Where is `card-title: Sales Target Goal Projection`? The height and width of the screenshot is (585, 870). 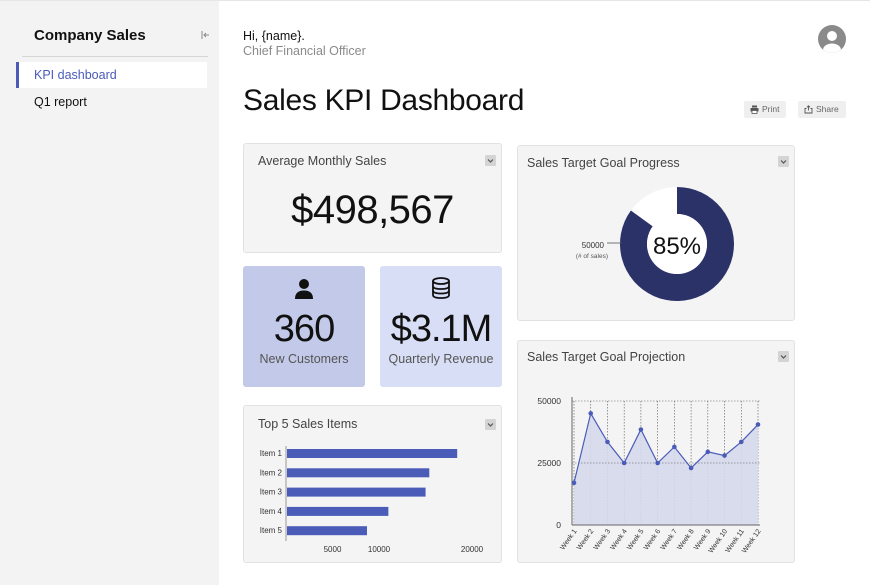 card-title: Sales Target Goal Projection is located at coordinates (606, 357).